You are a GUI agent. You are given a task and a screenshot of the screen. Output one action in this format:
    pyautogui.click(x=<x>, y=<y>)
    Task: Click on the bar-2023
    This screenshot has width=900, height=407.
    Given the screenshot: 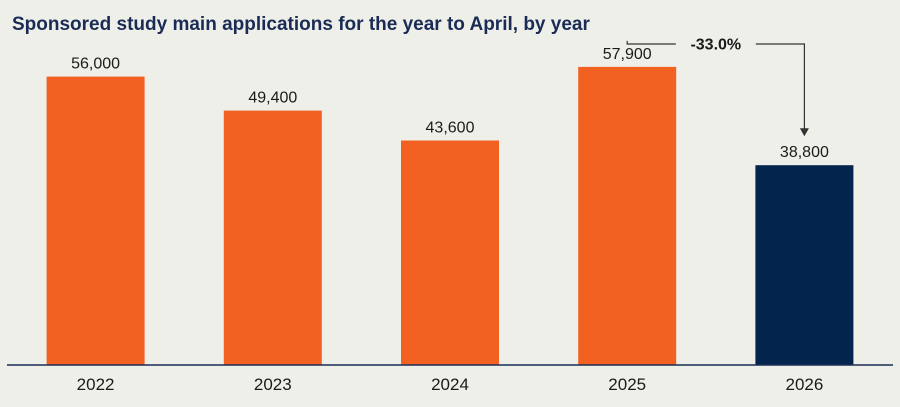 What is the action you would take?
    pyautogui.click(x=272, y=237)
    